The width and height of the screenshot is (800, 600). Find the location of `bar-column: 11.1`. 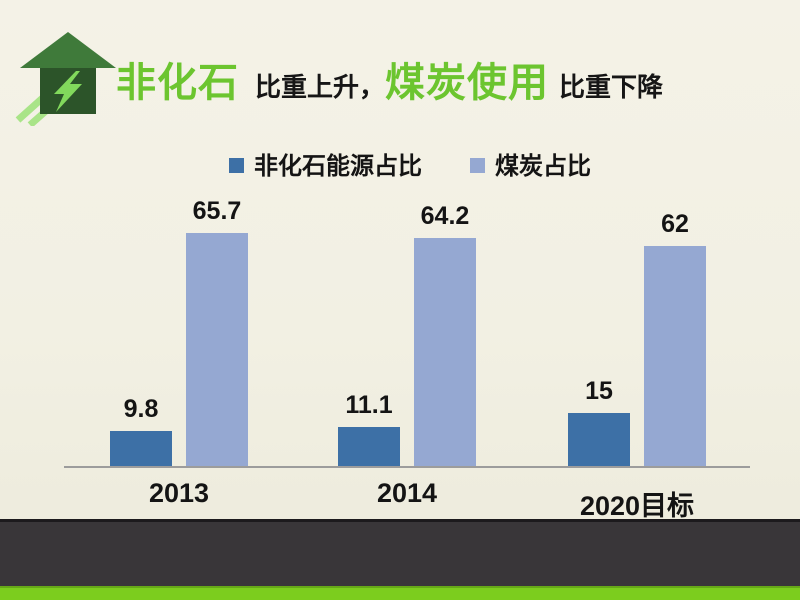

bar-column: 11.1 is located at coordinates (369, 428).